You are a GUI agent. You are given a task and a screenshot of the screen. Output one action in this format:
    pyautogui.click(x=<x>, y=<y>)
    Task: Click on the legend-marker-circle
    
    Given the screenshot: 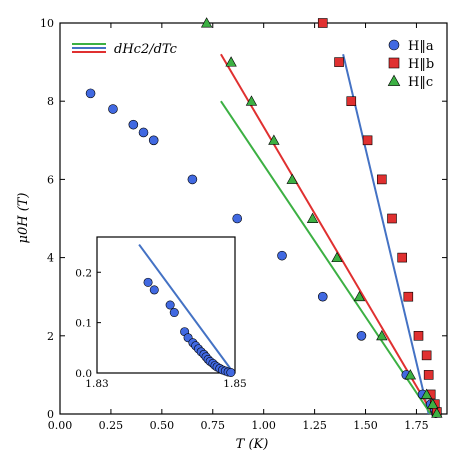 What is the action you would take?
    pyautogui.click(x=394, y=45)
    